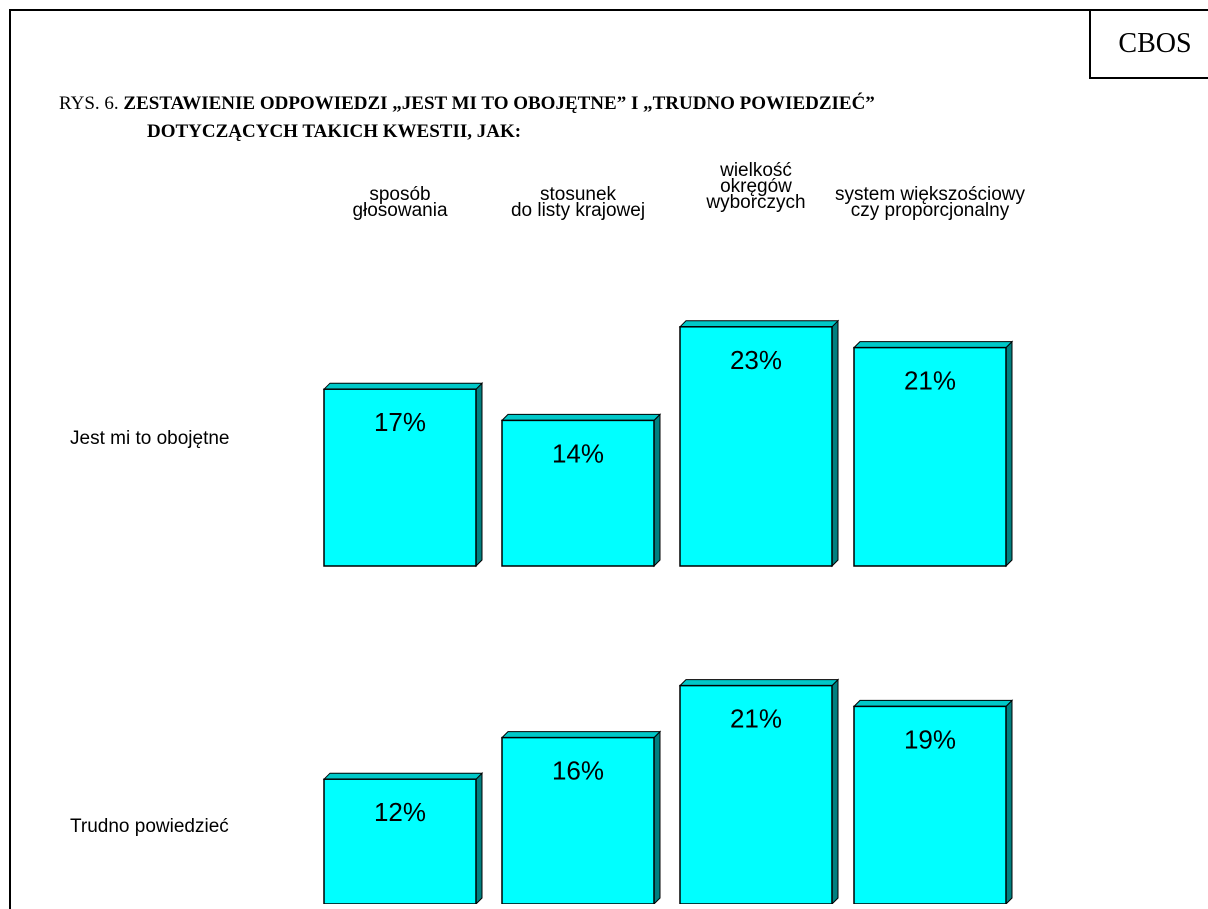 Image resolution: width=1208 pixels, height=909 pixels. What do you see at coordinates (399, 194) in the screenshot?
I see `category-label: sposób` at bounding box center [399, 194].